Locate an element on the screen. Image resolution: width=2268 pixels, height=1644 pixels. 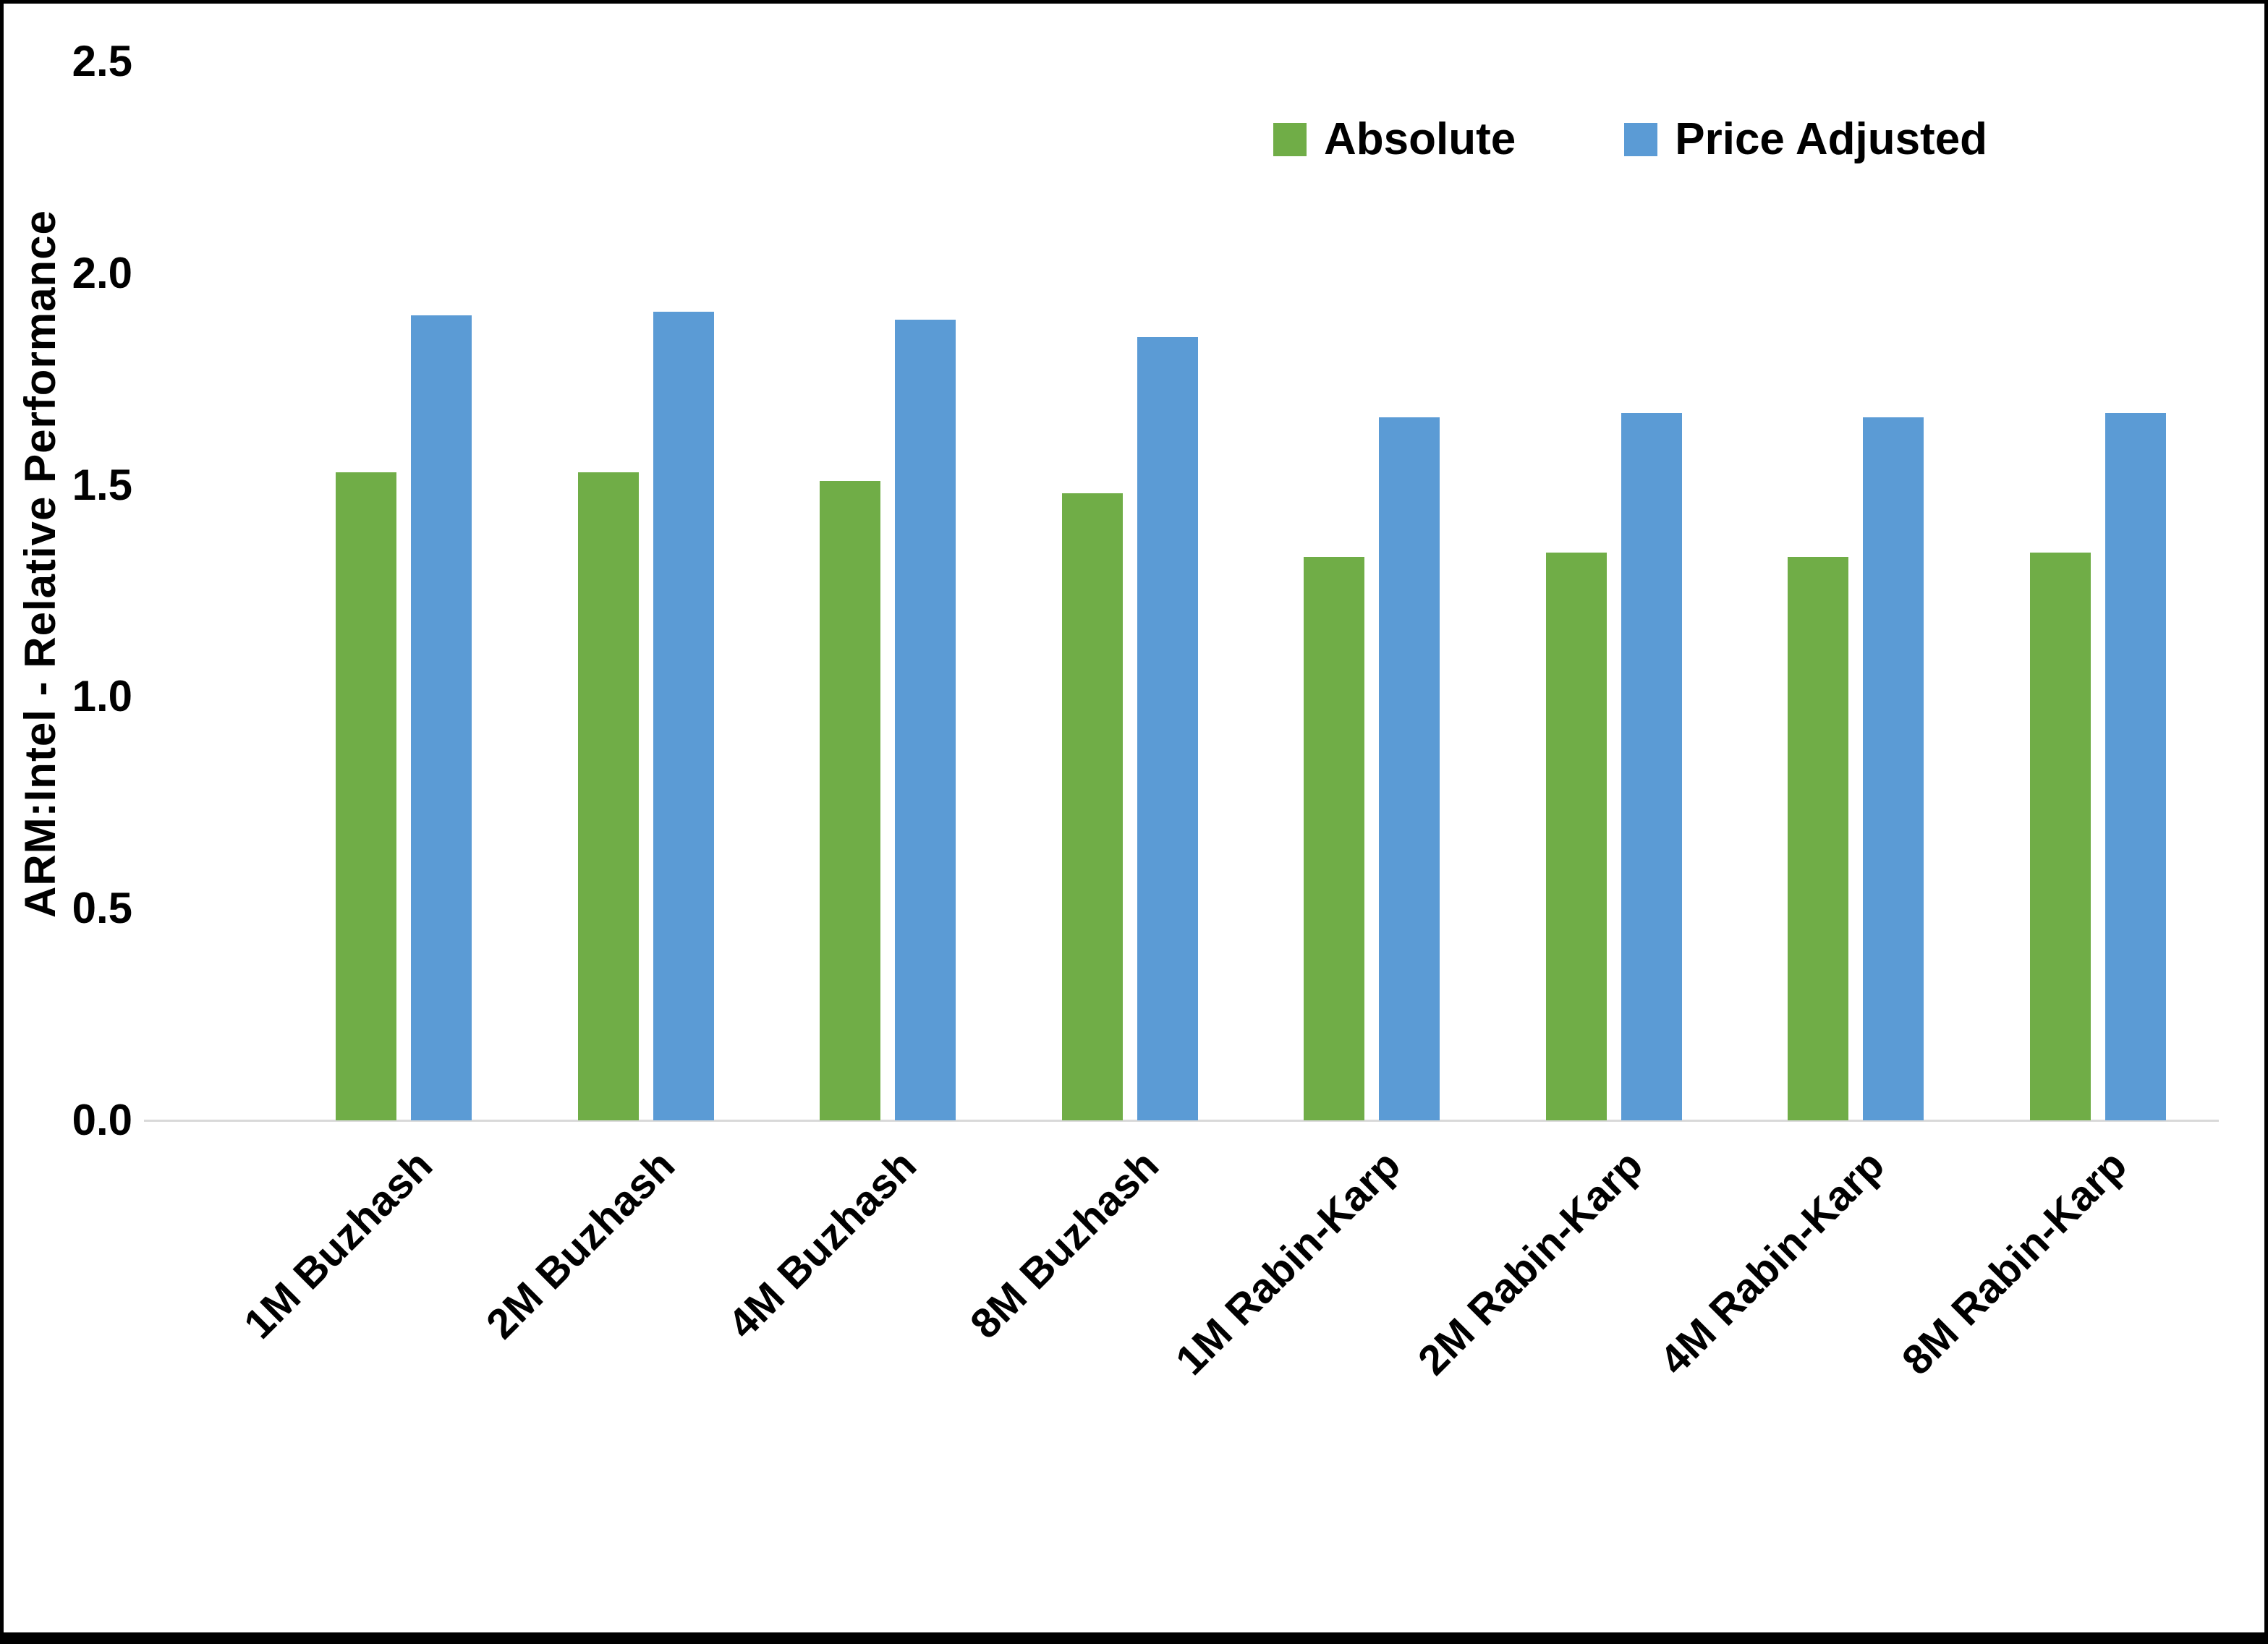
y-tick-label: 0.5 is located at coordinates (102, 908).